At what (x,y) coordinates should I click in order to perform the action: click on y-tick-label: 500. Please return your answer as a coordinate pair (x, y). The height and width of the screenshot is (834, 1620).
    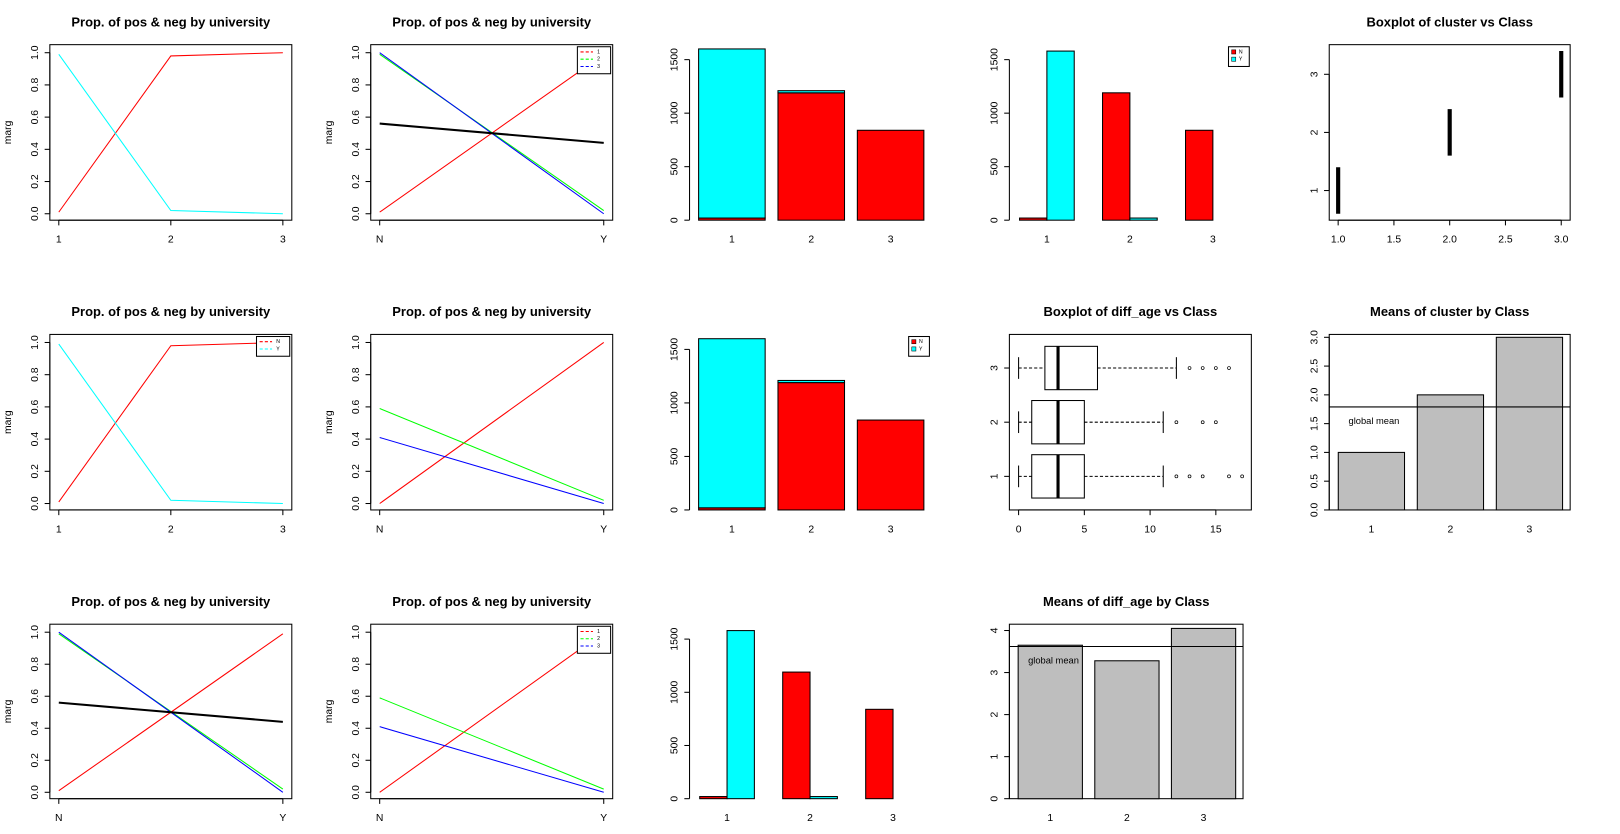
    Looking at the image, I should click on (675, 167).